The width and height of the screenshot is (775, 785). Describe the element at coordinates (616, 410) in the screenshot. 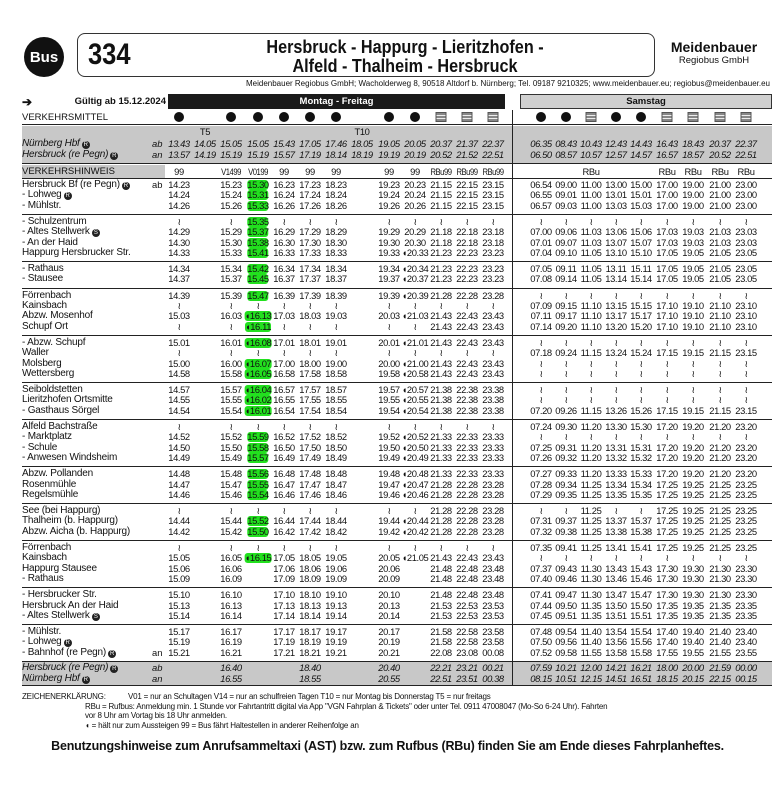

I see `time-cell: 13.26` at that location.